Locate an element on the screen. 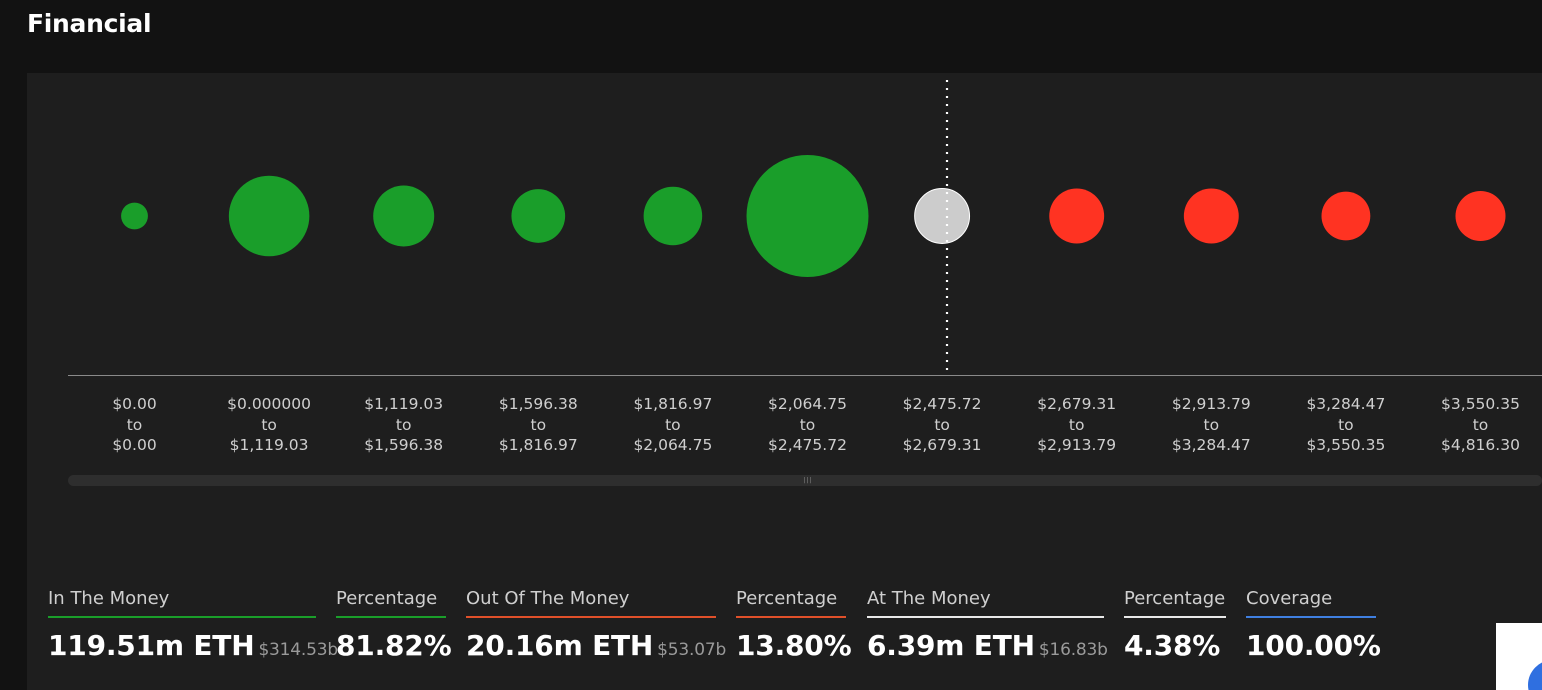  in-percentage-label: Percentage is located at coordinates (391, 603).